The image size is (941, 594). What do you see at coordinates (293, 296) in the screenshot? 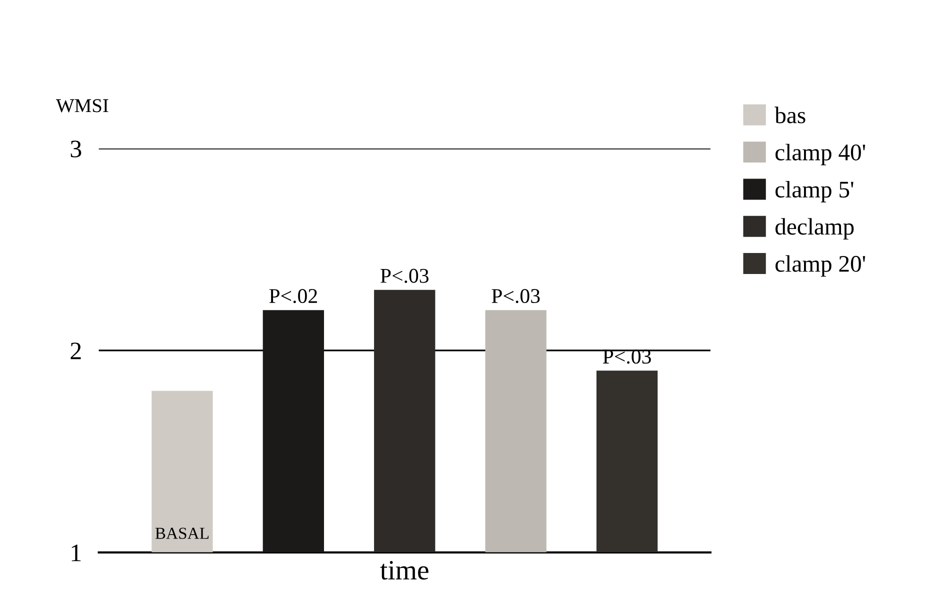
I see `data-label: P<.02` at bounding box center [293, 296].